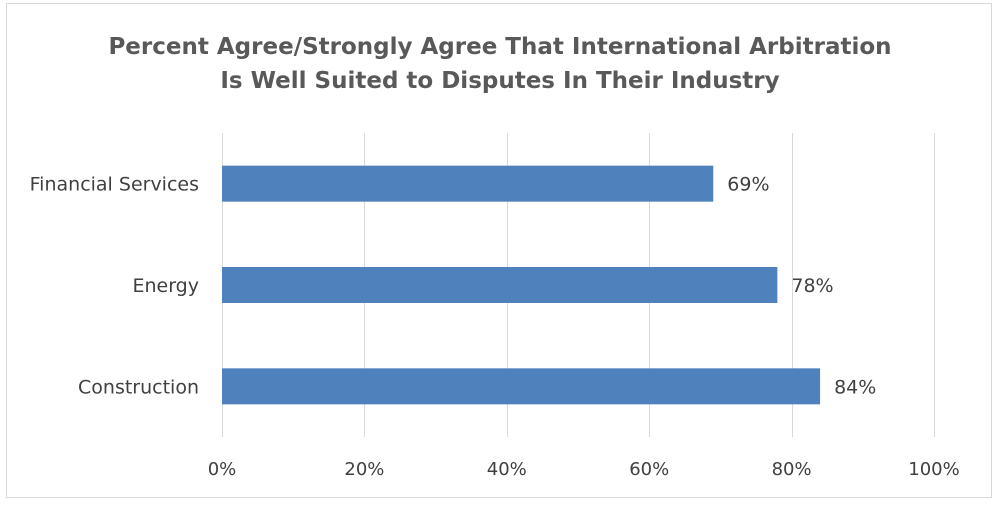  Describe the element at coordinates (222, 469) in the screenshot. I see `x-tick-label: 0%` at that location.